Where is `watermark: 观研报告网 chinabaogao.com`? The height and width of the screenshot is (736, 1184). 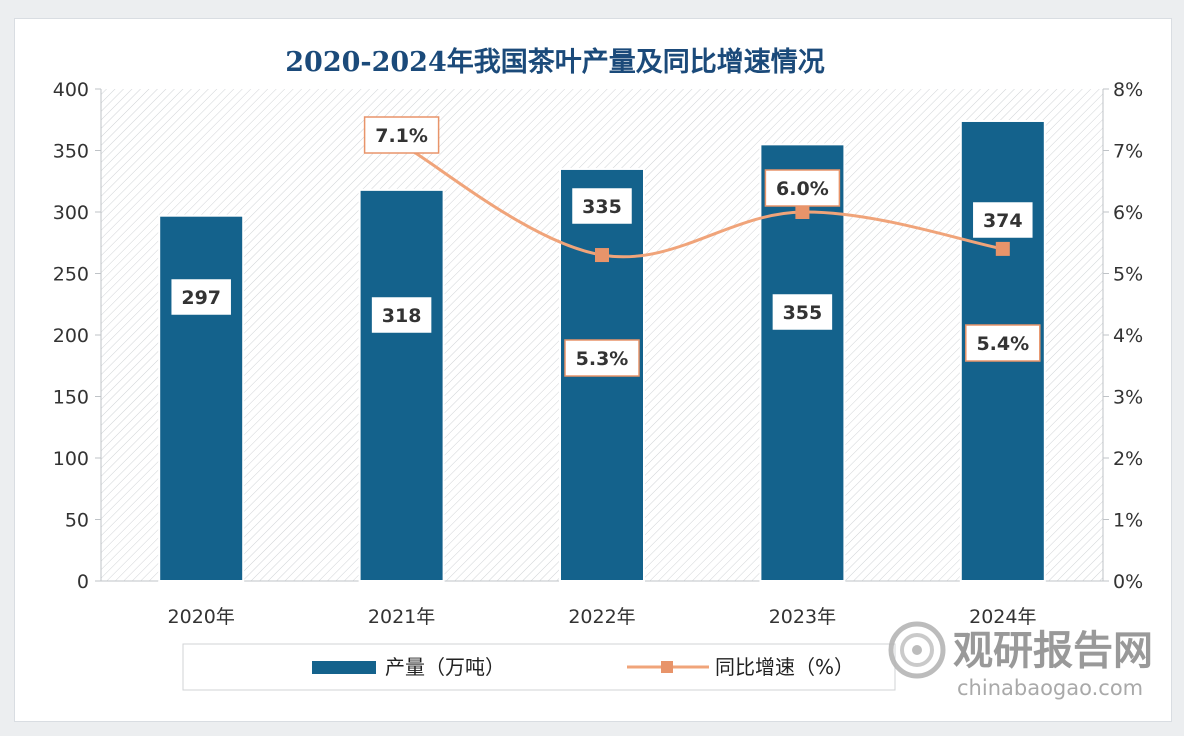
watermark: 观研报告网 chinabaogao.com is located at coordinates (1020, 660).